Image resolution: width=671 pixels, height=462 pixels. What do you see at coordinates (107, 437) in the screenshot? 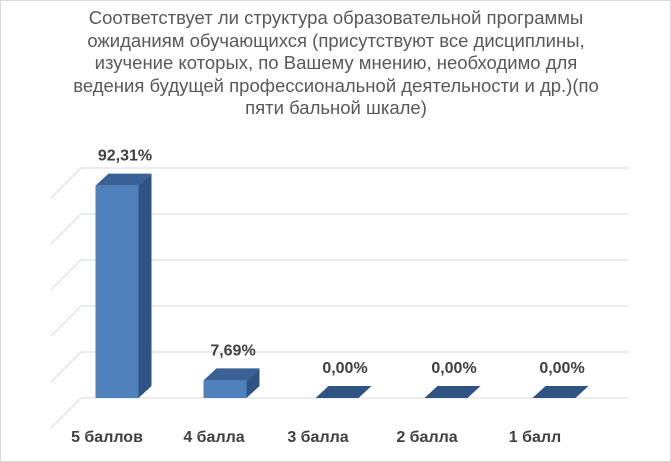
I see `x-tick-label: 5 баллов` at bounding box center [107, 437].